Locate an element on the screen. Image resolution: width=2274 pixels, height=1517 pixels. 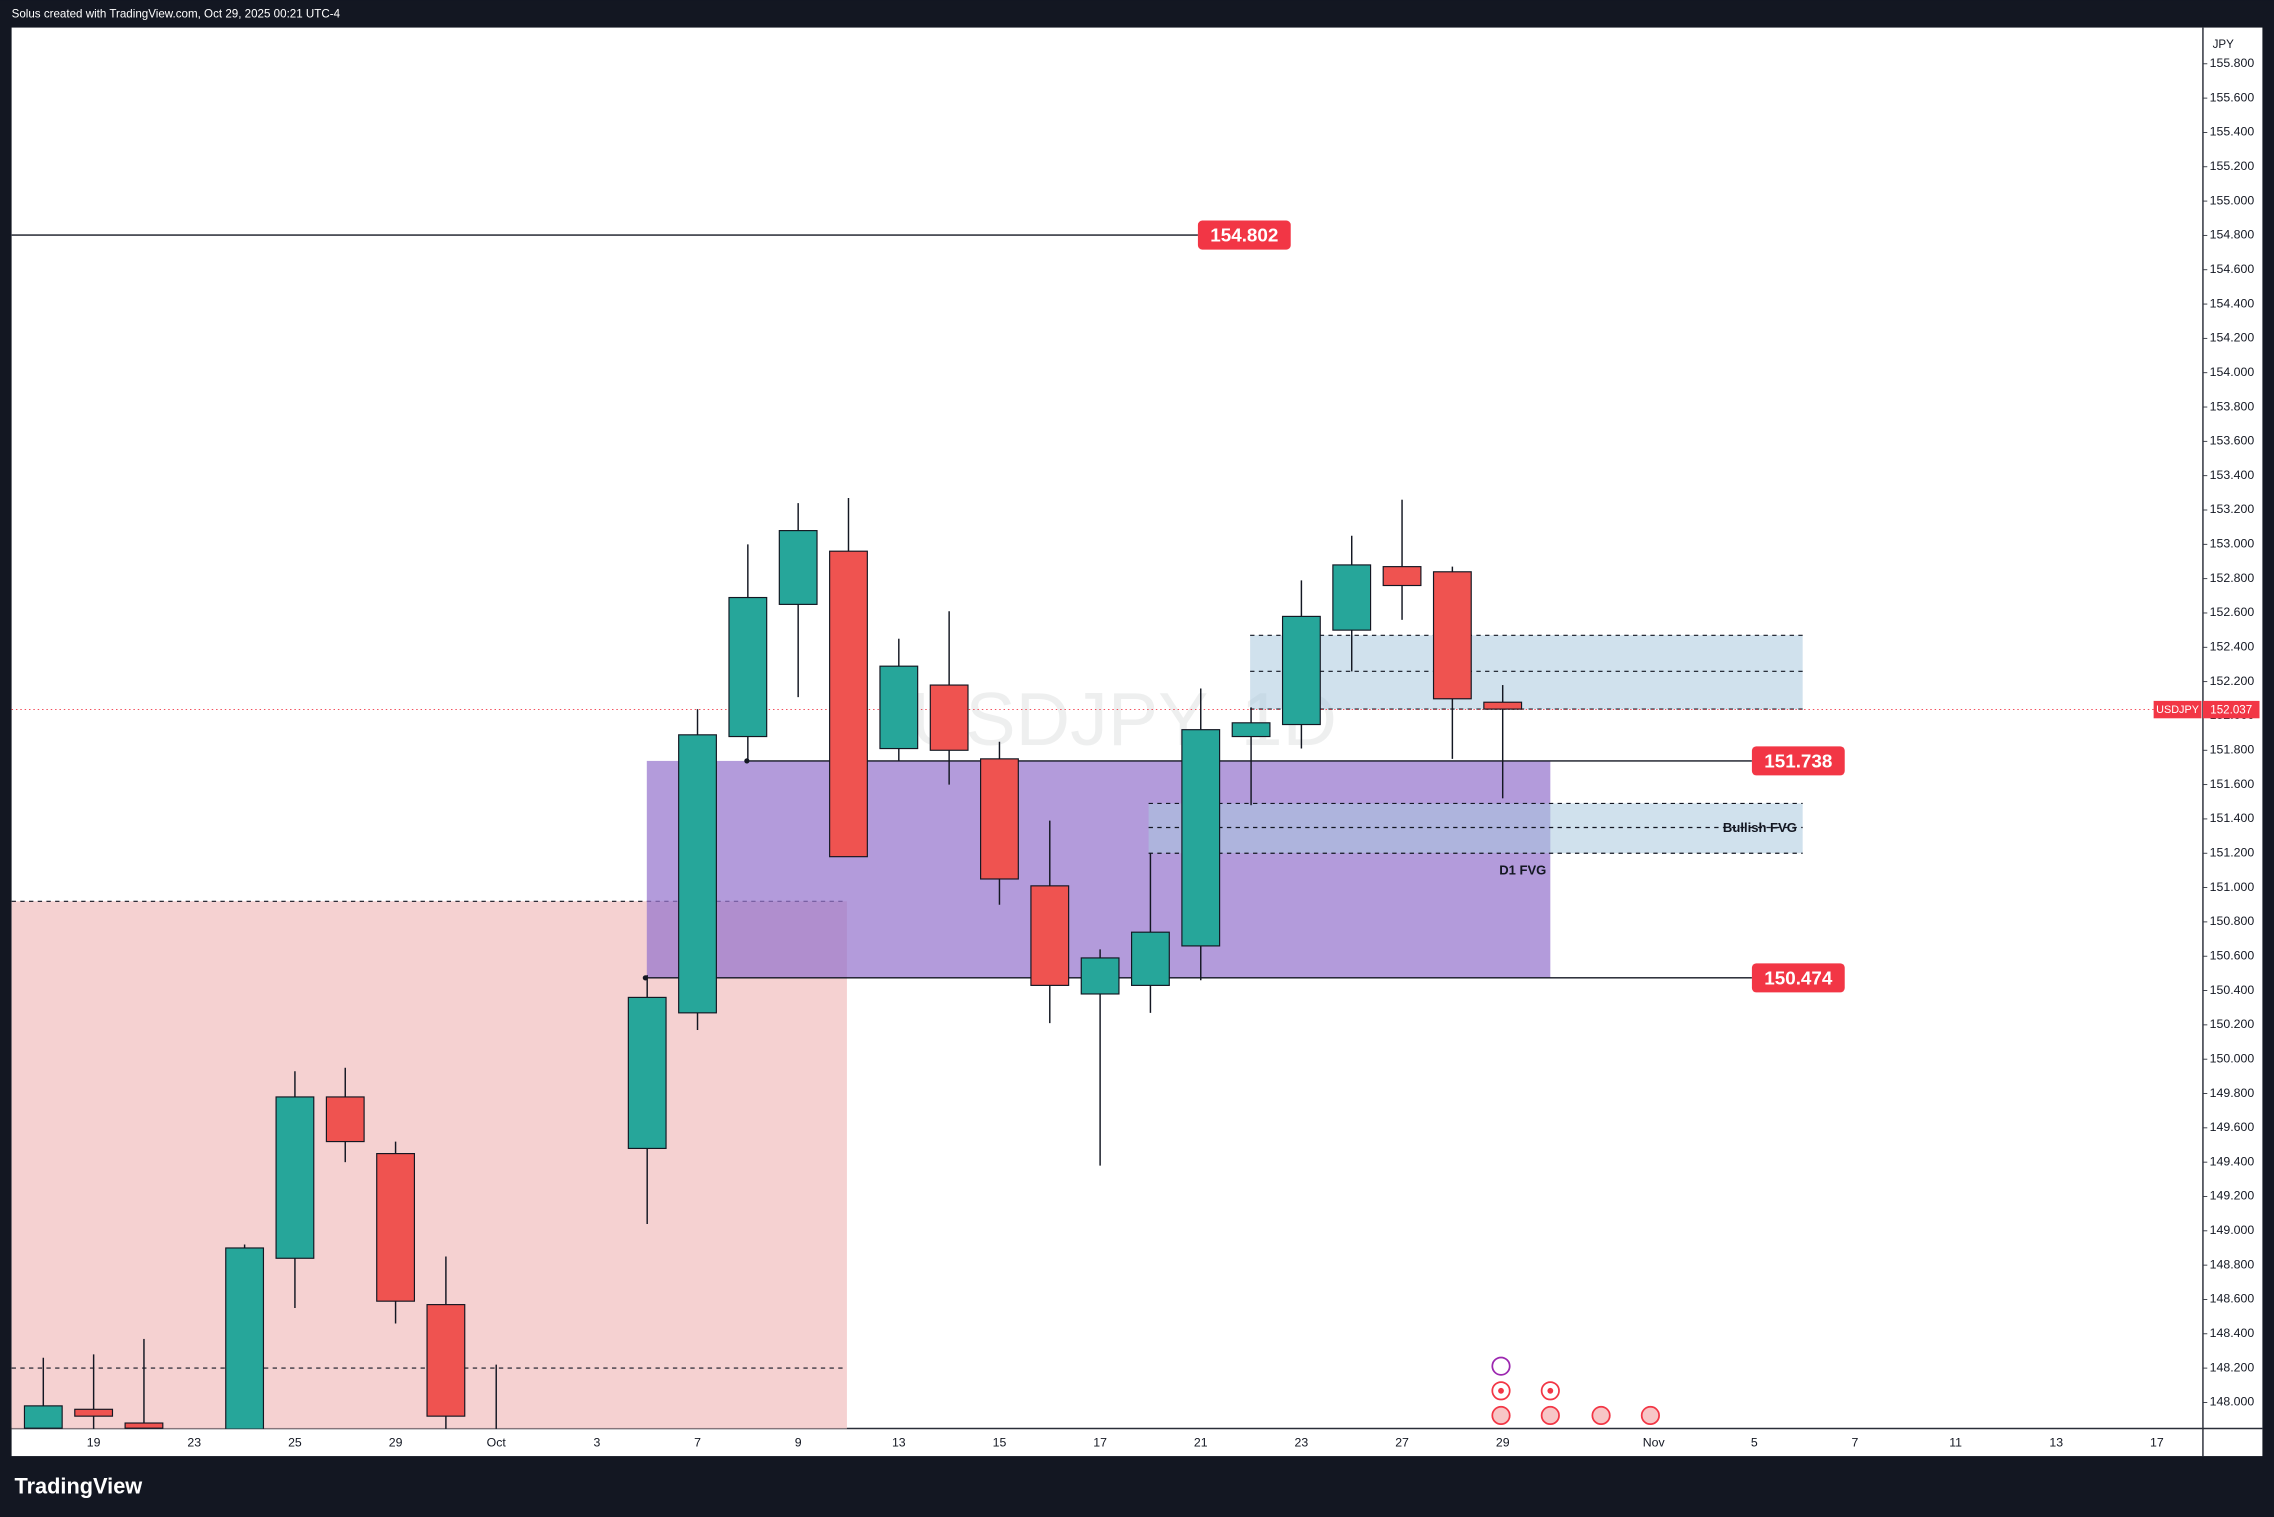
y-tick-label: 149.200 is located at coordinates (2232, 1196).